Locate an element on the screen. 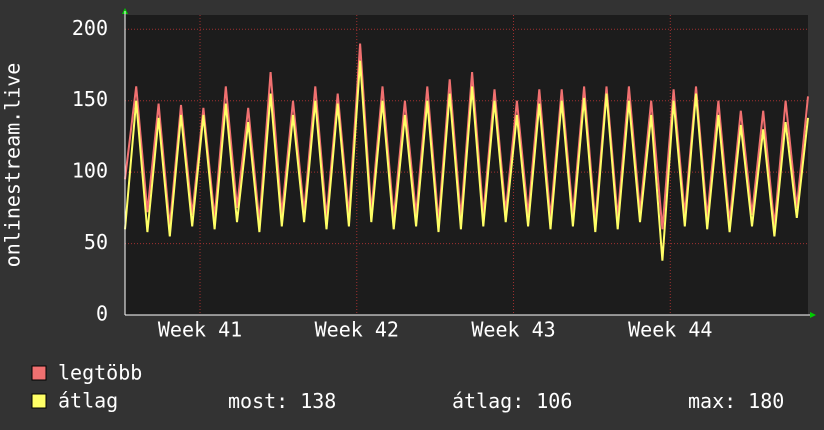 The width and height of the screenshot is (824, 430). stat: átlag: 106 is located at coordinates (512, 401).